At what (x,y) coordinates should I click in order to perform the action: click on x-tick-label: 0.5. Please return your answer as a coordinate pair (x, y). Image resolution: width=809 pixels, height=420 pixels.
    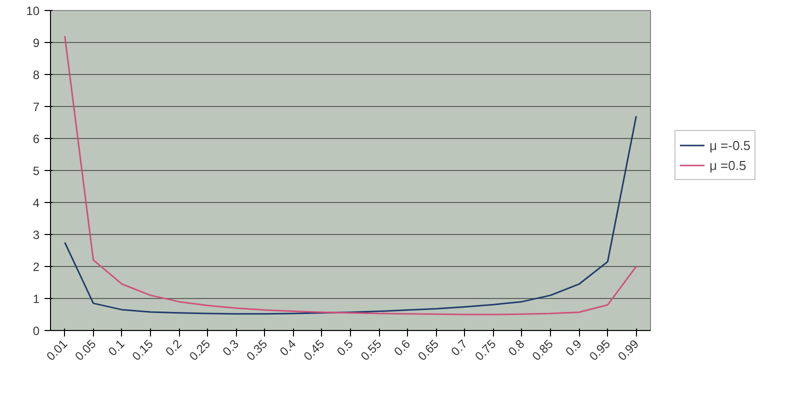
    Looking at the image, I should click on (345, 347).